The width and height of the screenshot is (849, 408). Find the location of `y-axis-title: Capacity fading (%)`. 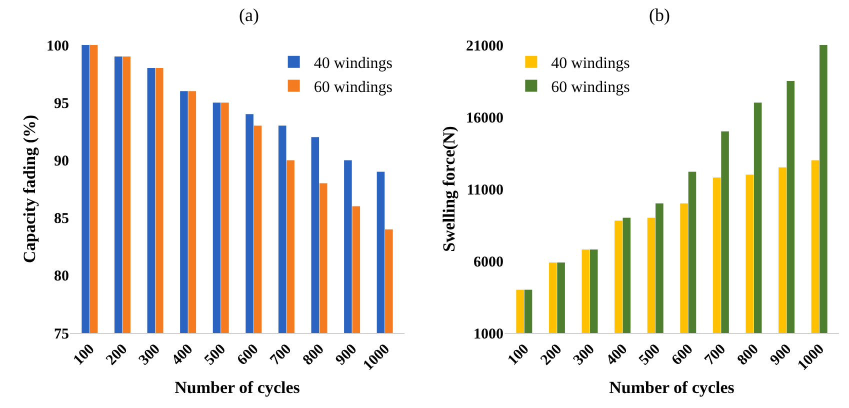

y-axis-title: Capacity fading (%) is located at coordinates (30, 189).